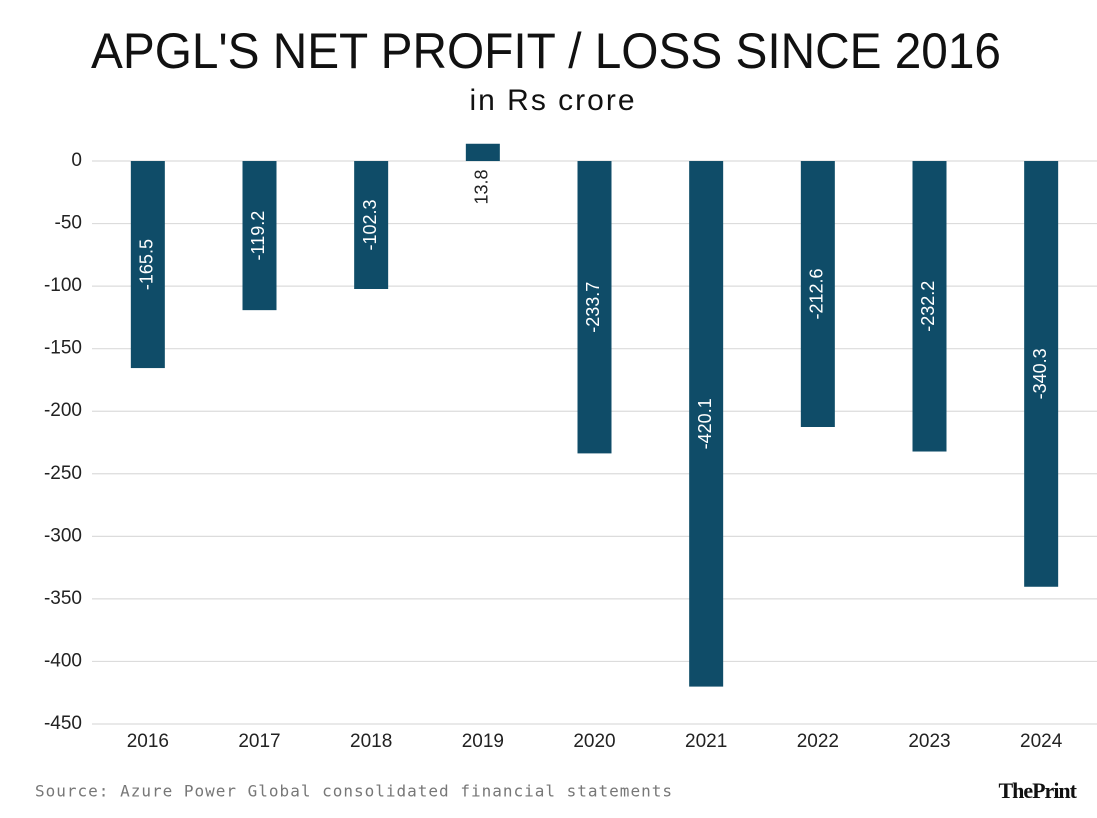  What do you see at coordinates (63, 285) in the screenshot?
I see `y-tick-label: -100` at bounding box center [63, 285].